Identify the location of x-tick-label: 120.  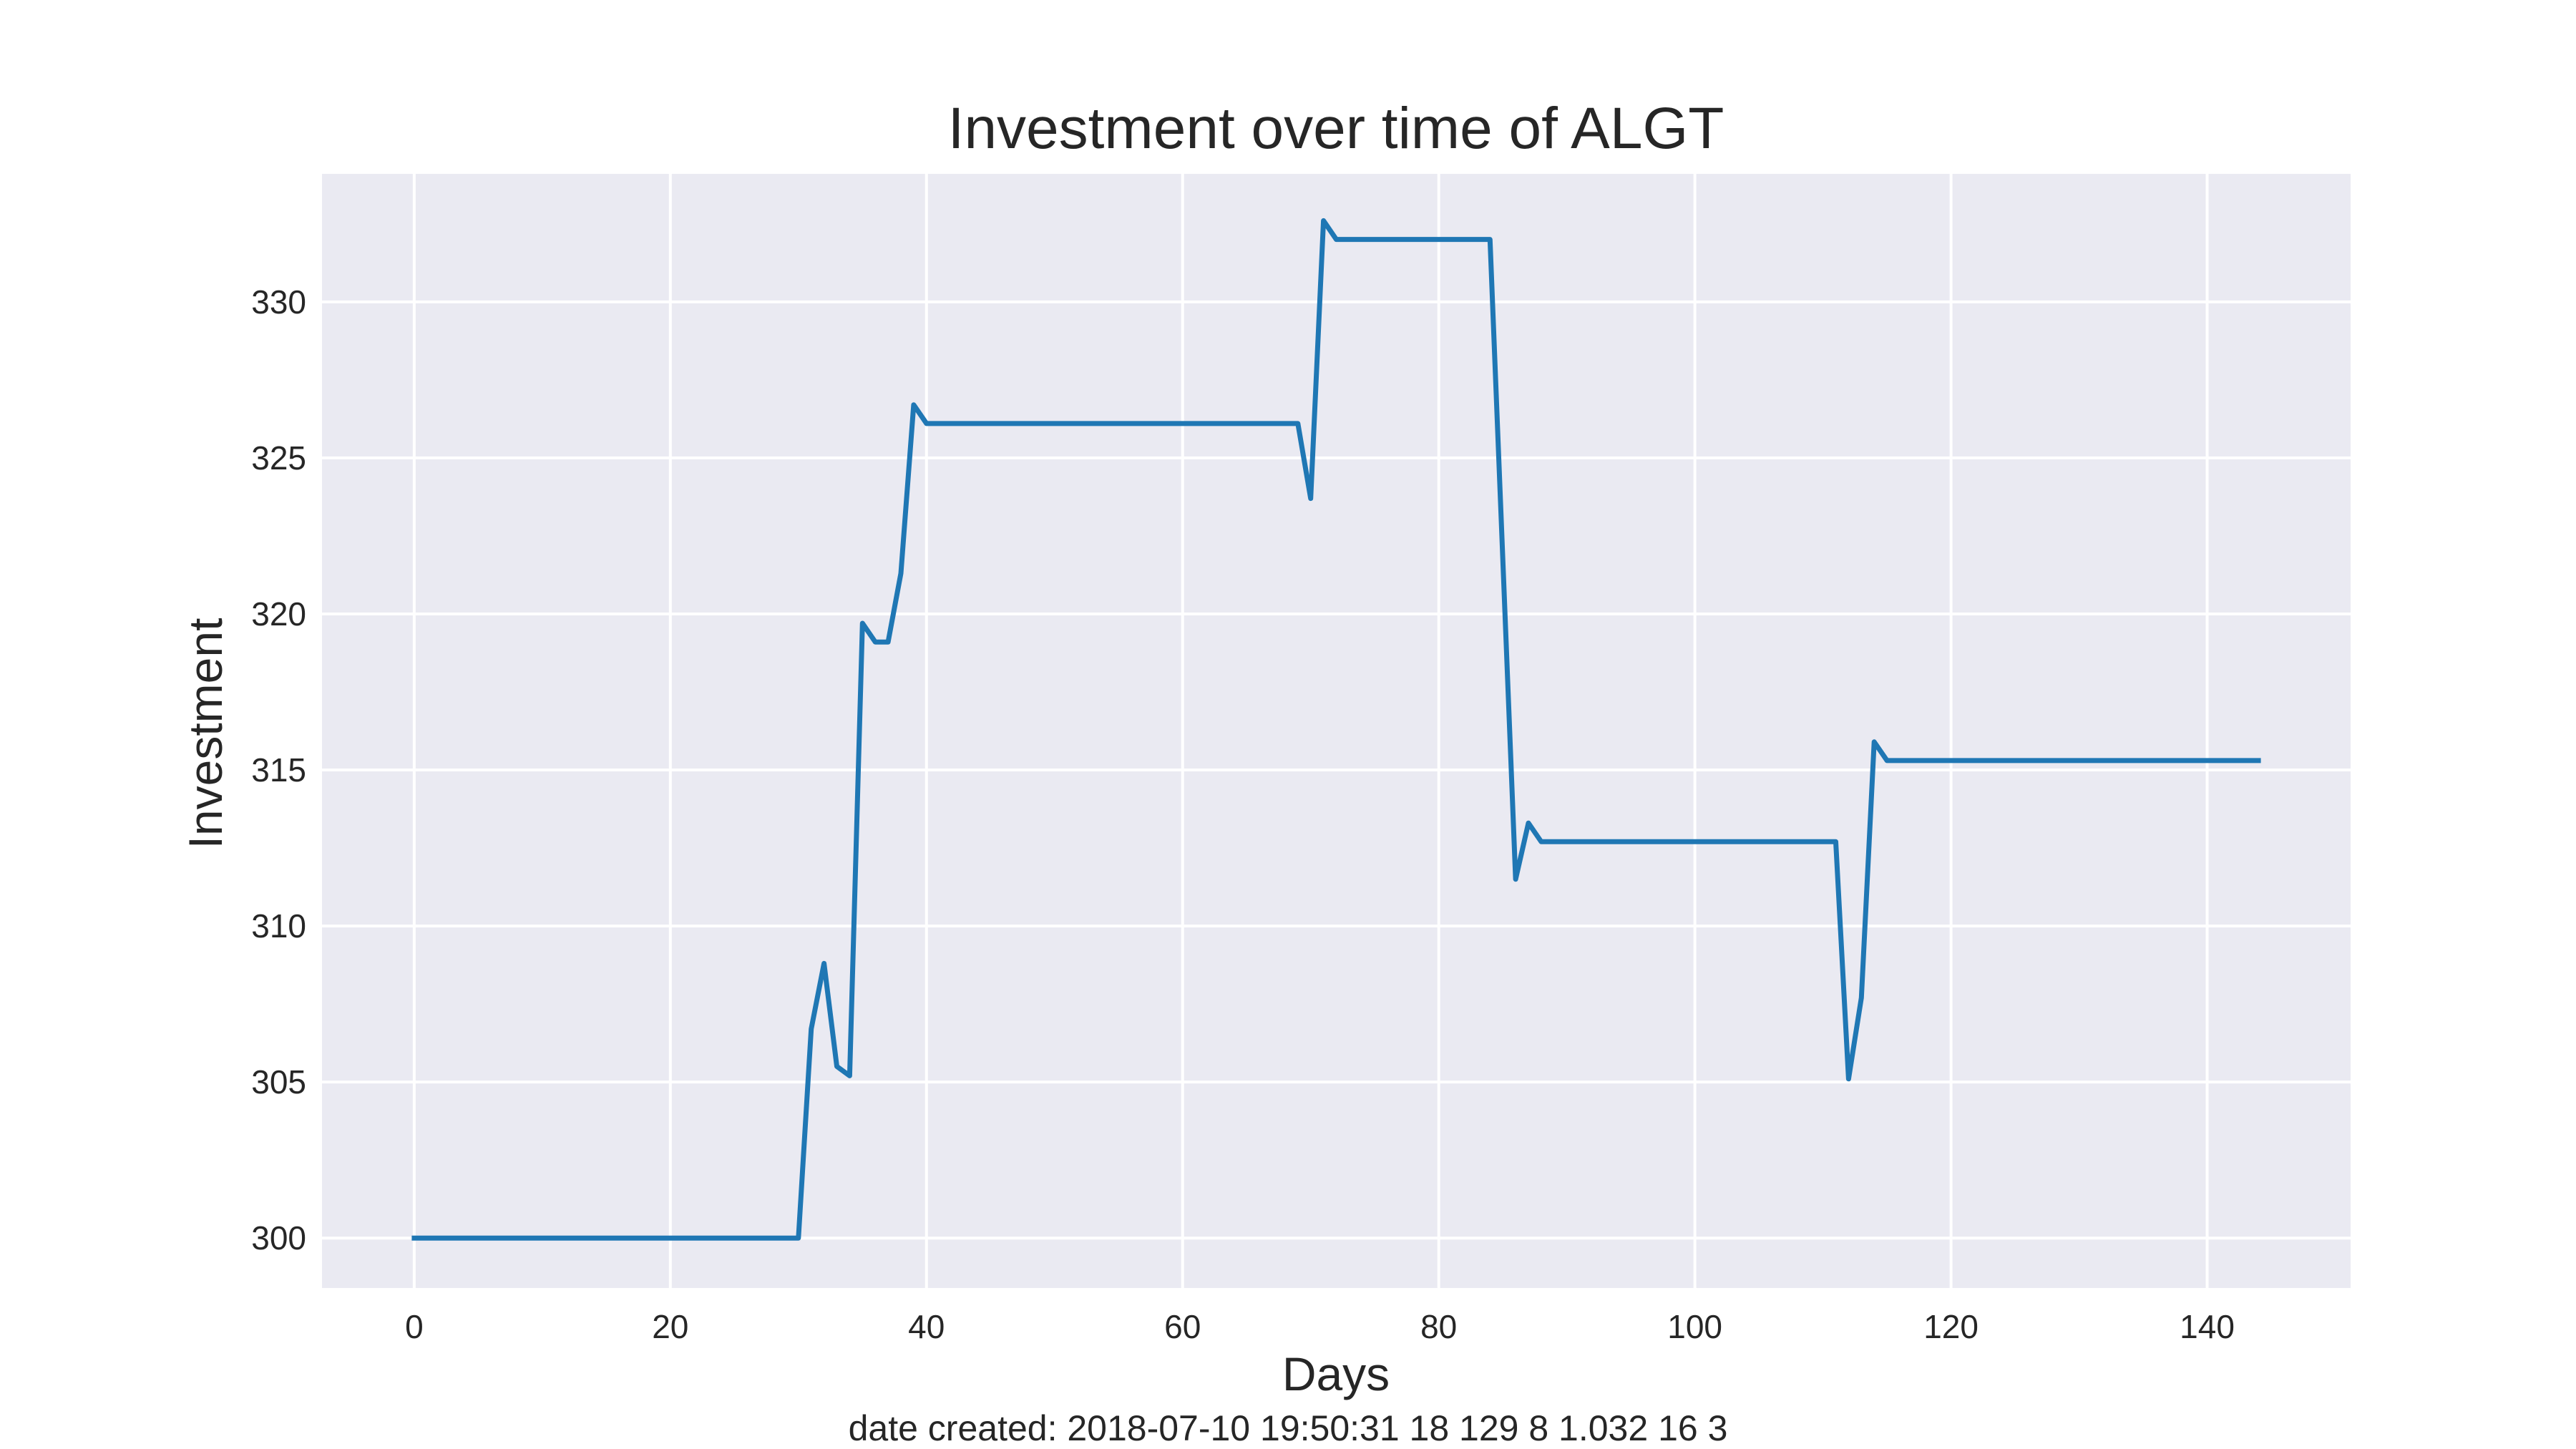
(1951, 1326).